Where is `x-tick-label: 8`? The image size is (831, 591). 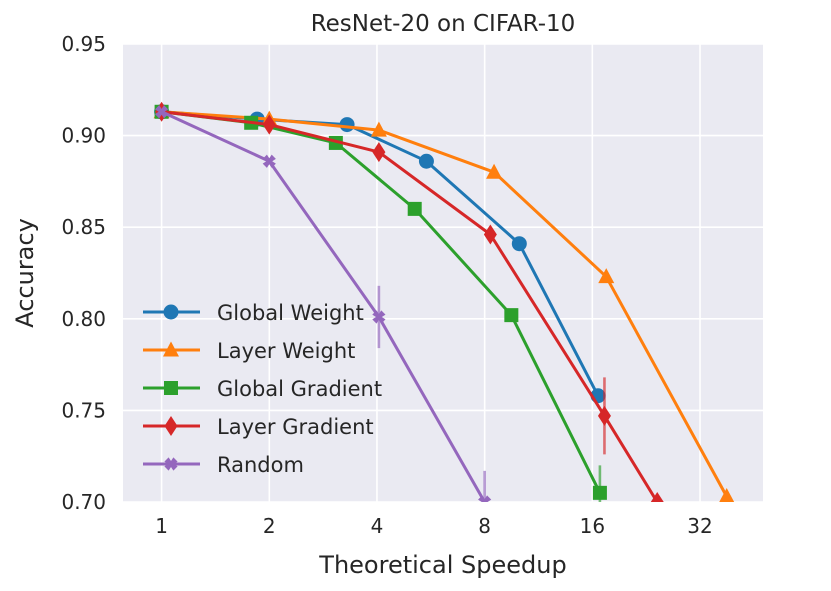
x-tick-label: 8 is located at coordinates (484, 526).